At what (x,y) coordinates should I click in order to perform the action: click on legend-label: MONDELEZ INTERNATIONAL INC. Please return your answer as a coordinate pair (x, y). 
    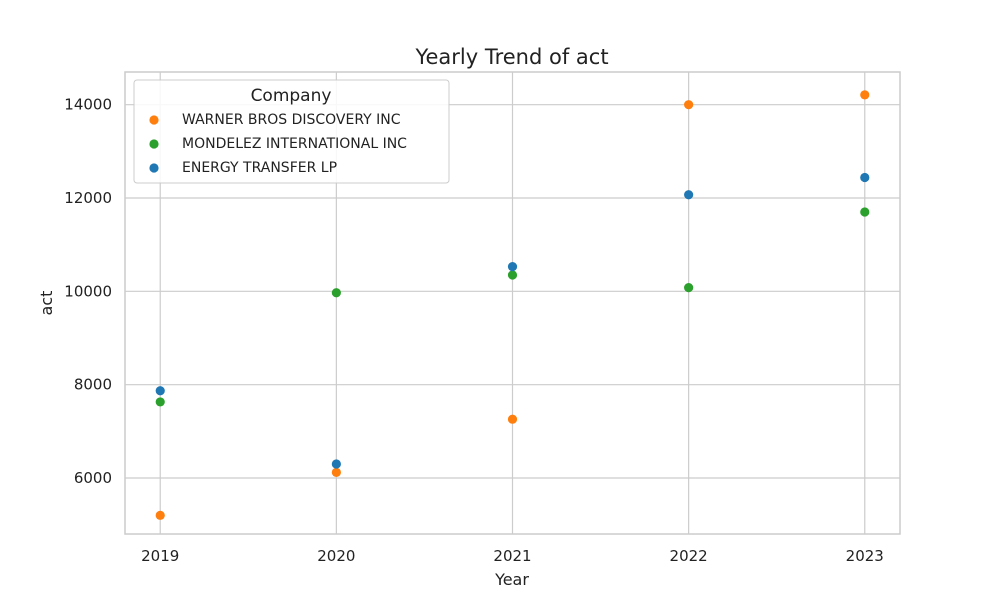
    Looking at the image, I should click on (294, 144).